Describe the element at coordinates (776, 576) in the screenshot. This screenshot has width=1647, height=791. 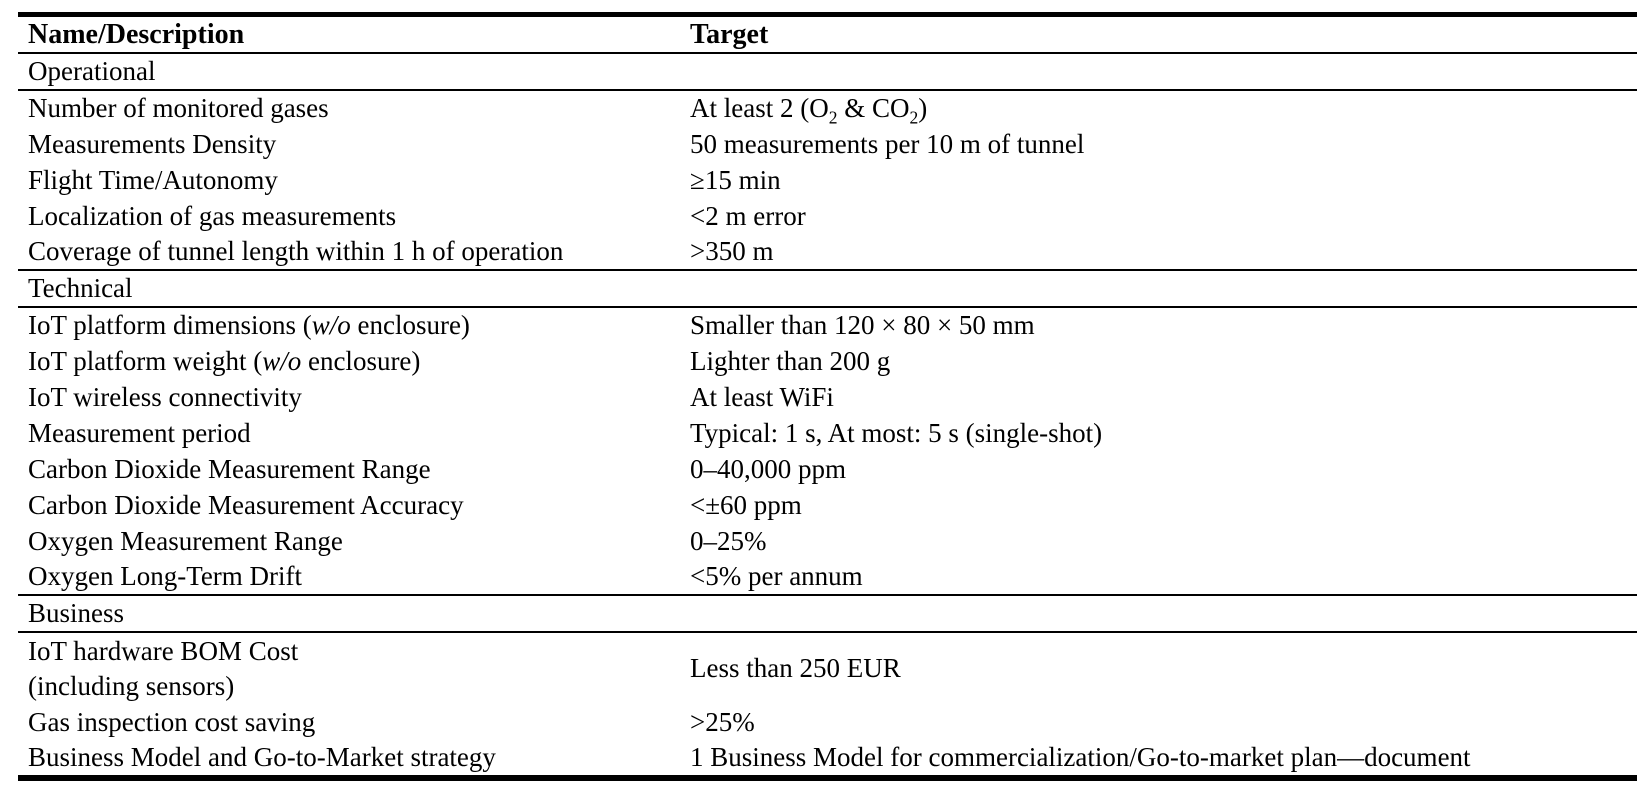
I see `row-target: <5% per annum` at that location.